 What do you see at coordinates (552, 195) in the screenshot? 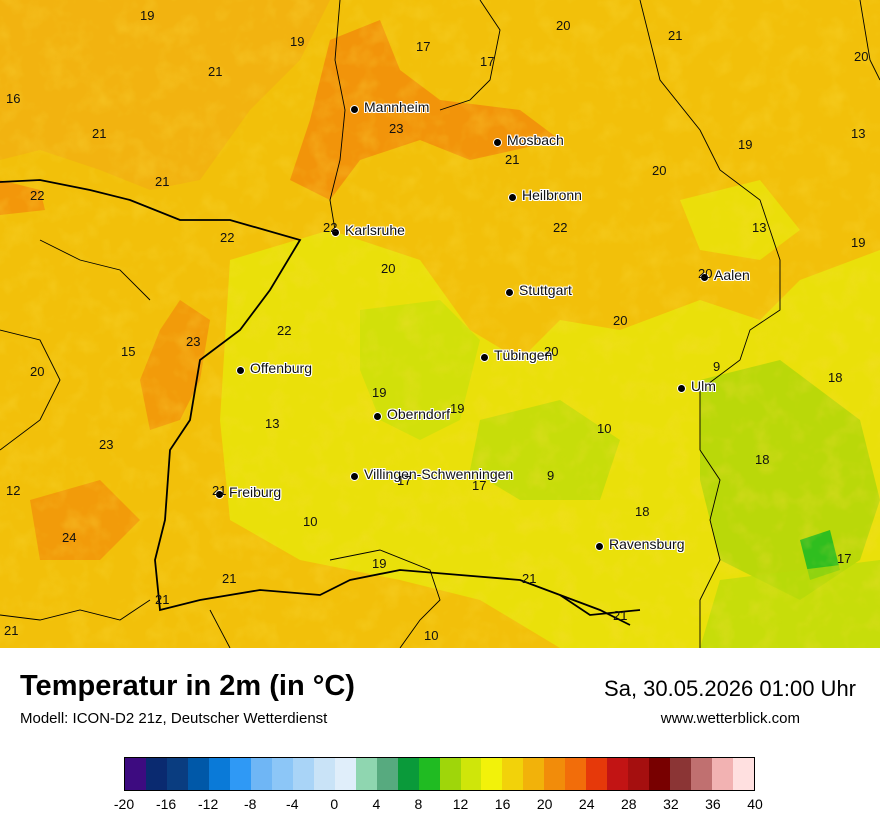
I see `city-label: Heilbronn` at bounding box center [552, 195].